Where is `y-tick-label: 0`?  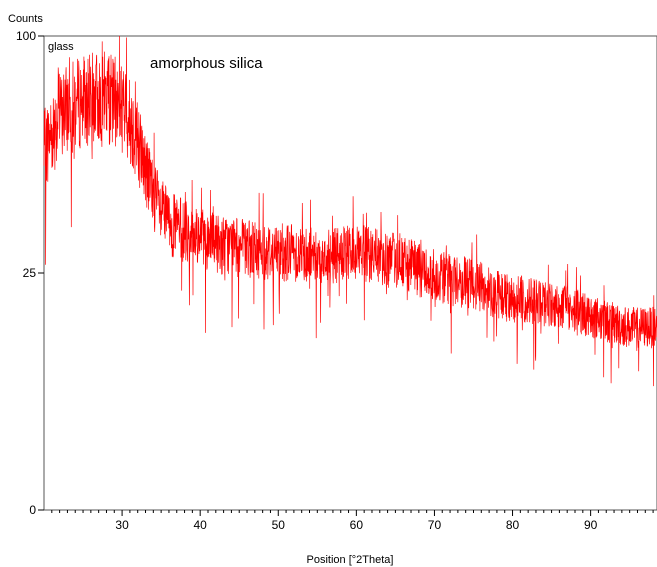 y-tick-label: 0 is located at coordinates (32, 510).